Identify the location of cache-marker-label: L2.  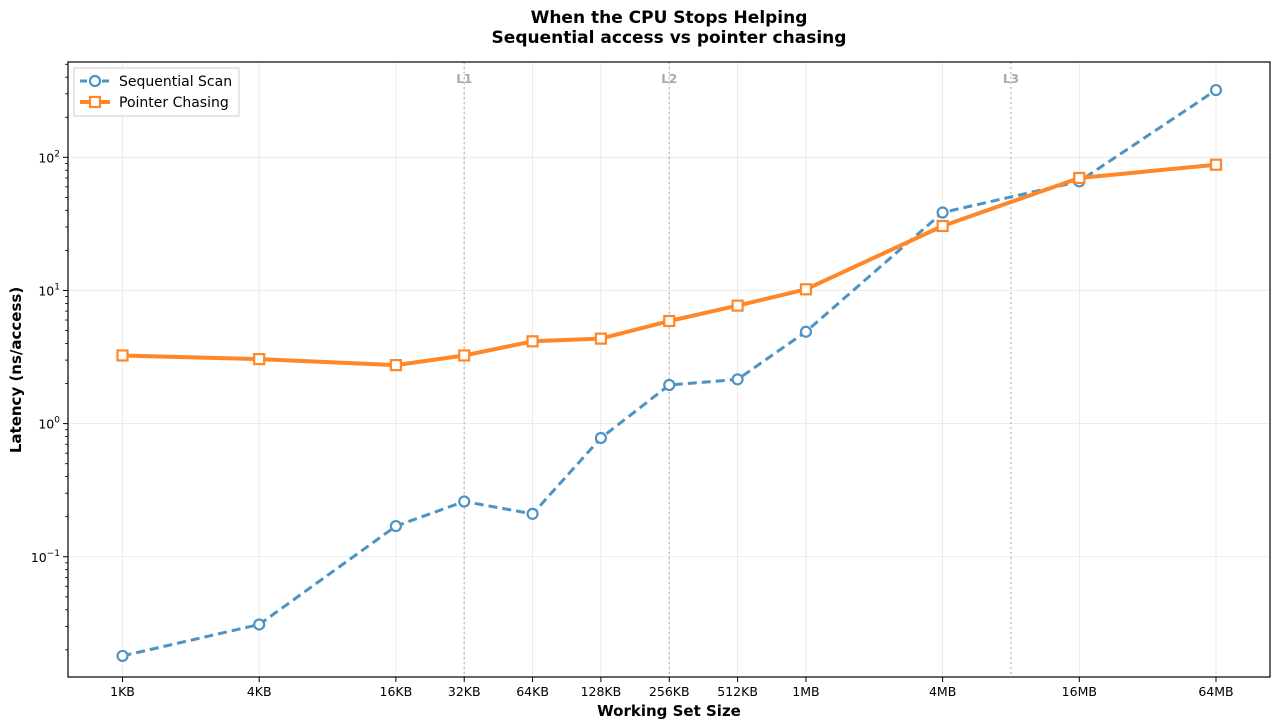
(669, 79).